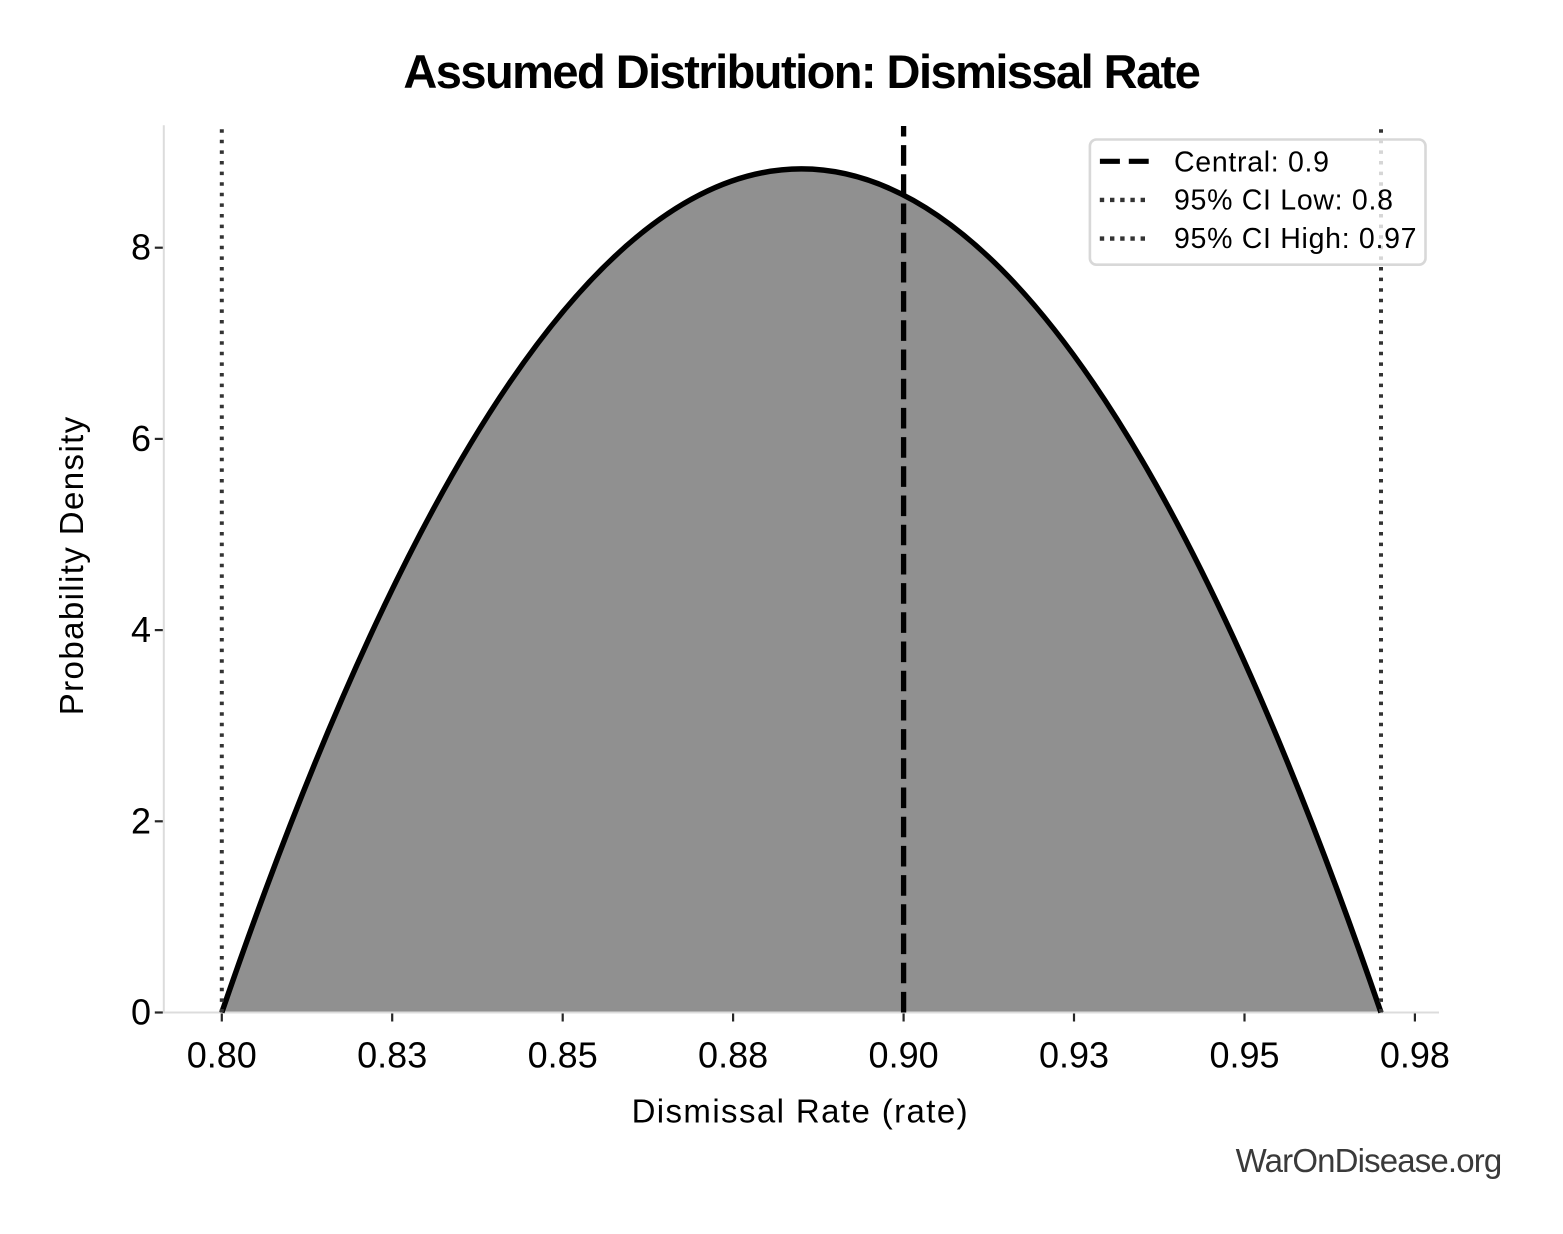  I want to click on svg-text: 95% CI Low: 0.8, so click(1284, 201).